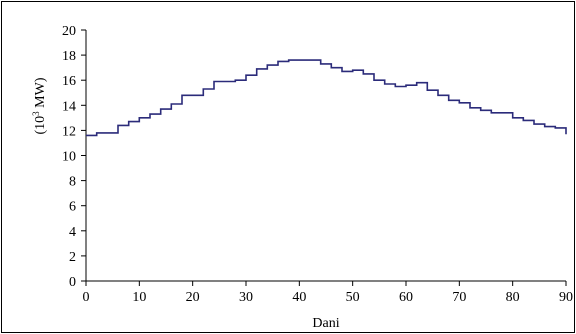  Describe the element at coordinates (69, 106) in the screenshot. I see `y-tick-label: 14` at that location.